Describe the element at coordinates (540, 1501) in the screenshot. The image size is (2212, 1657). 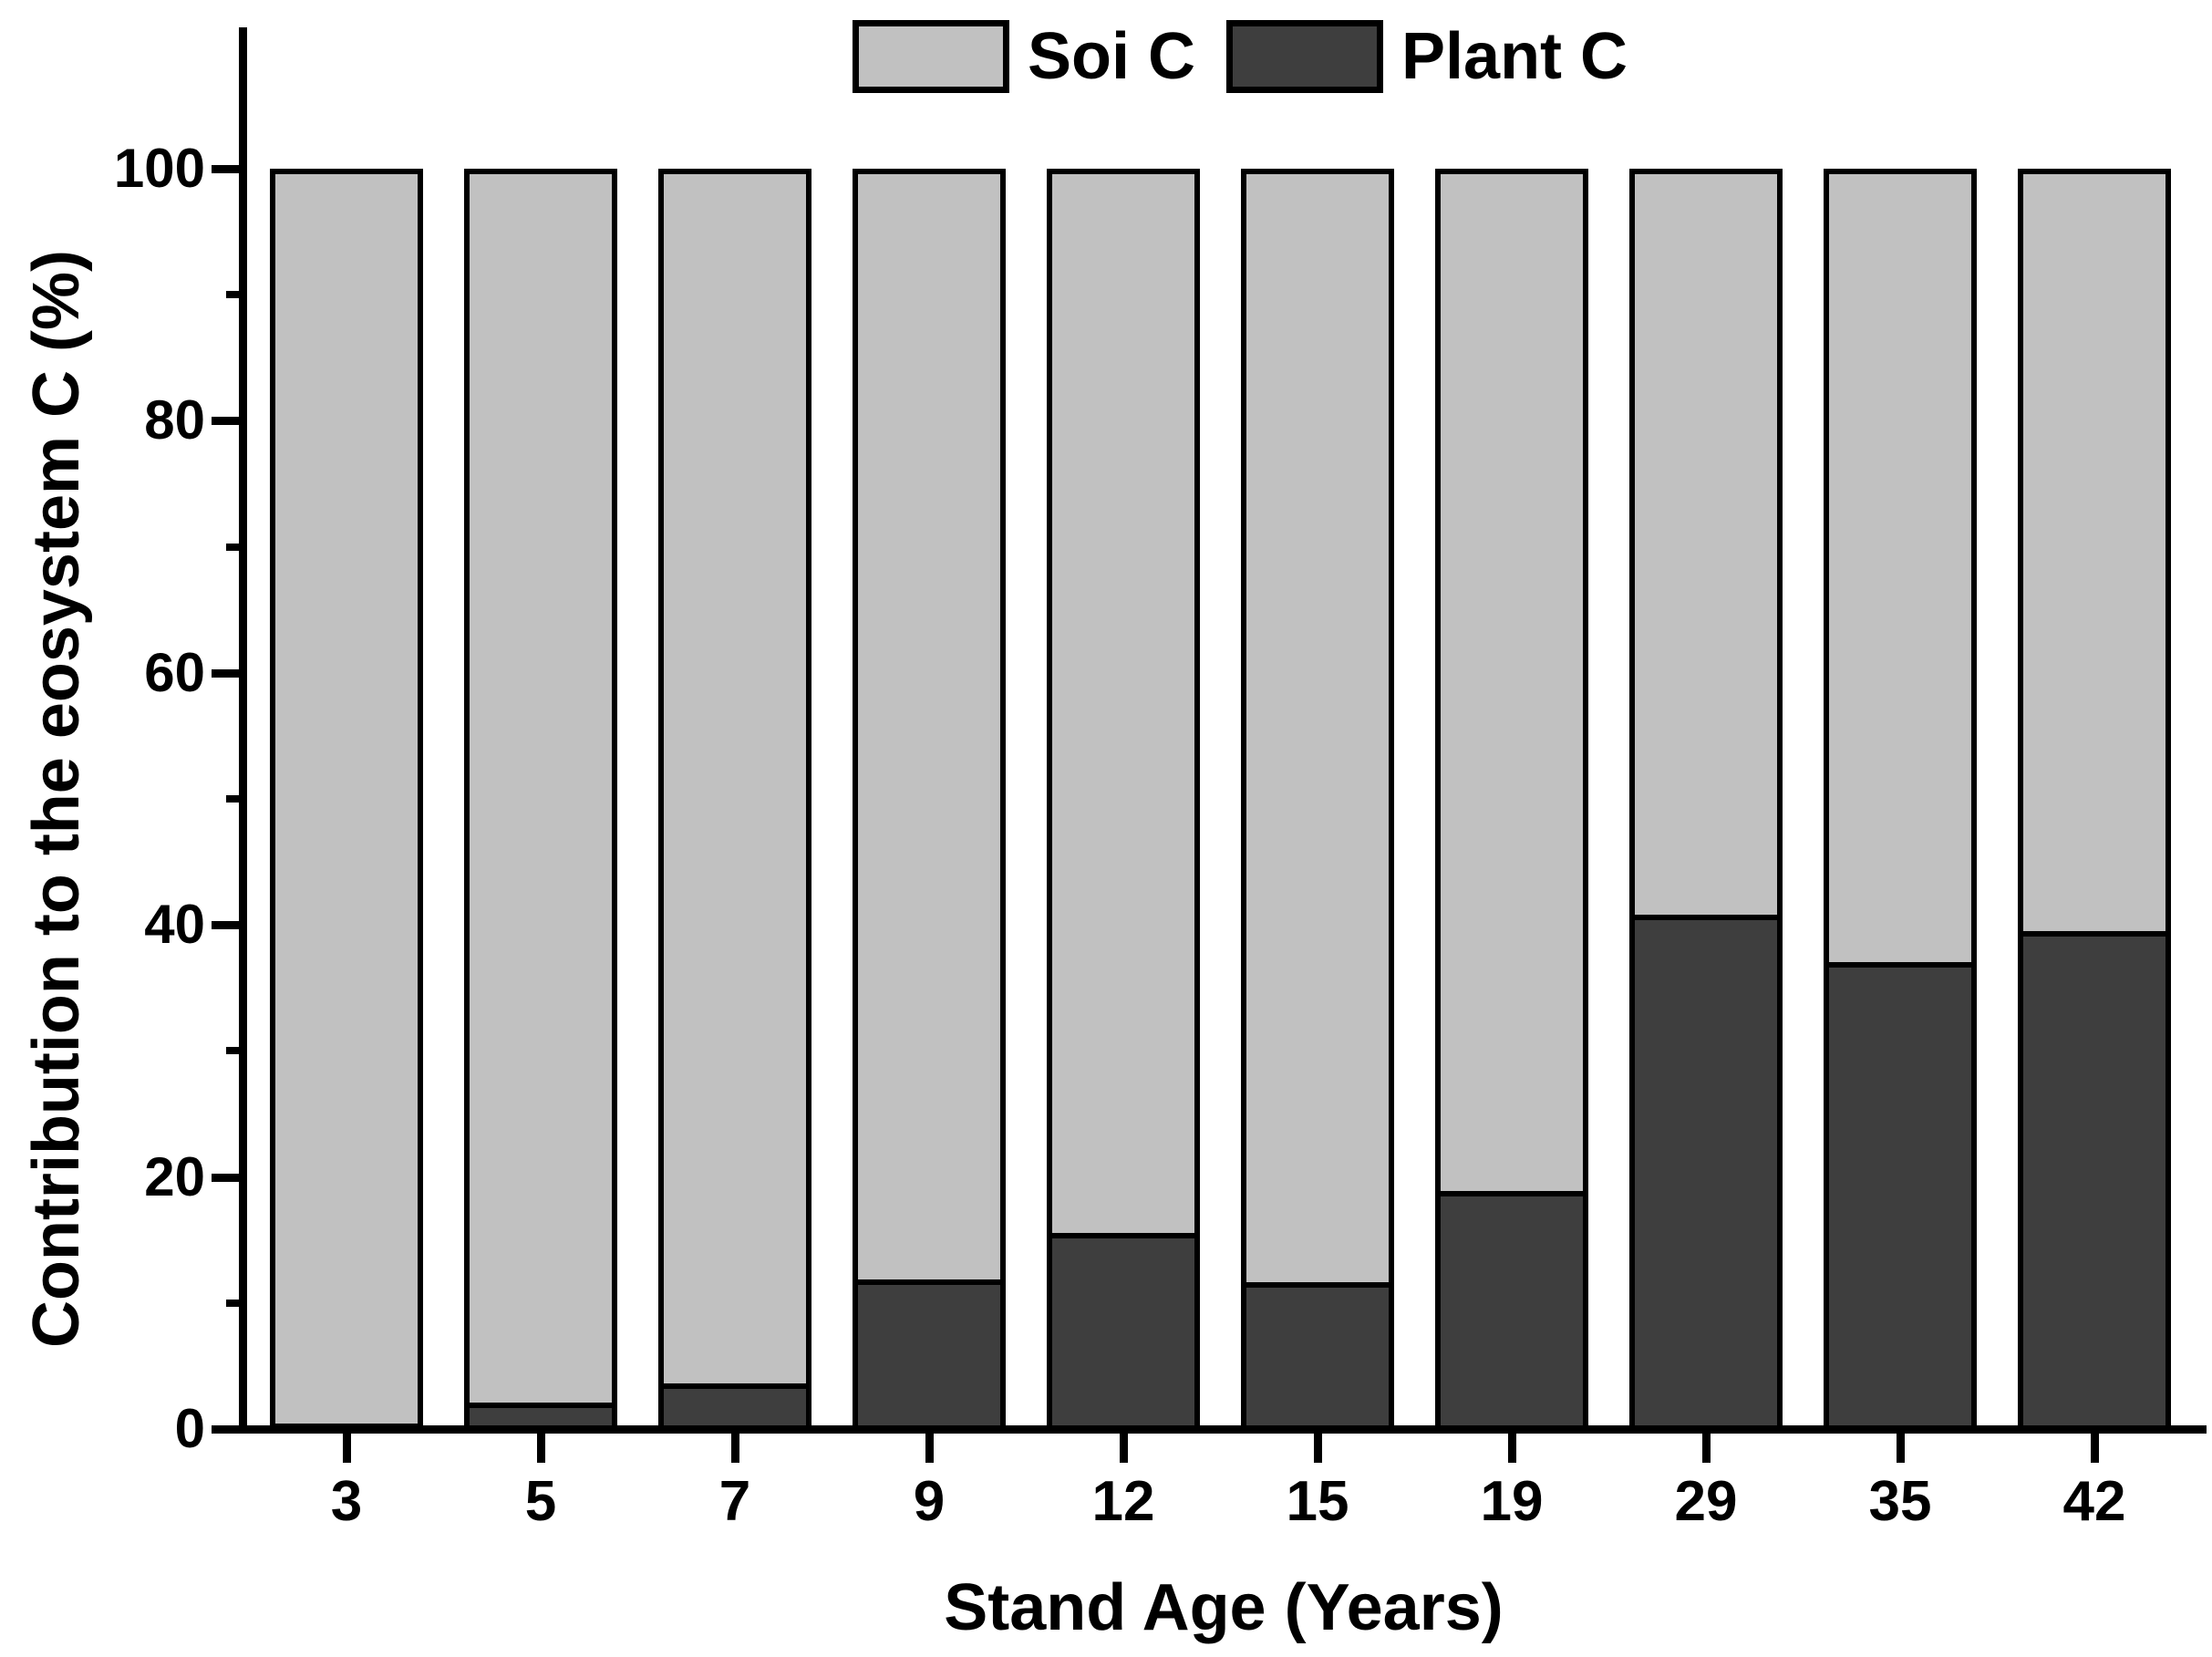
I see `x-tick-label: 5` at that location.